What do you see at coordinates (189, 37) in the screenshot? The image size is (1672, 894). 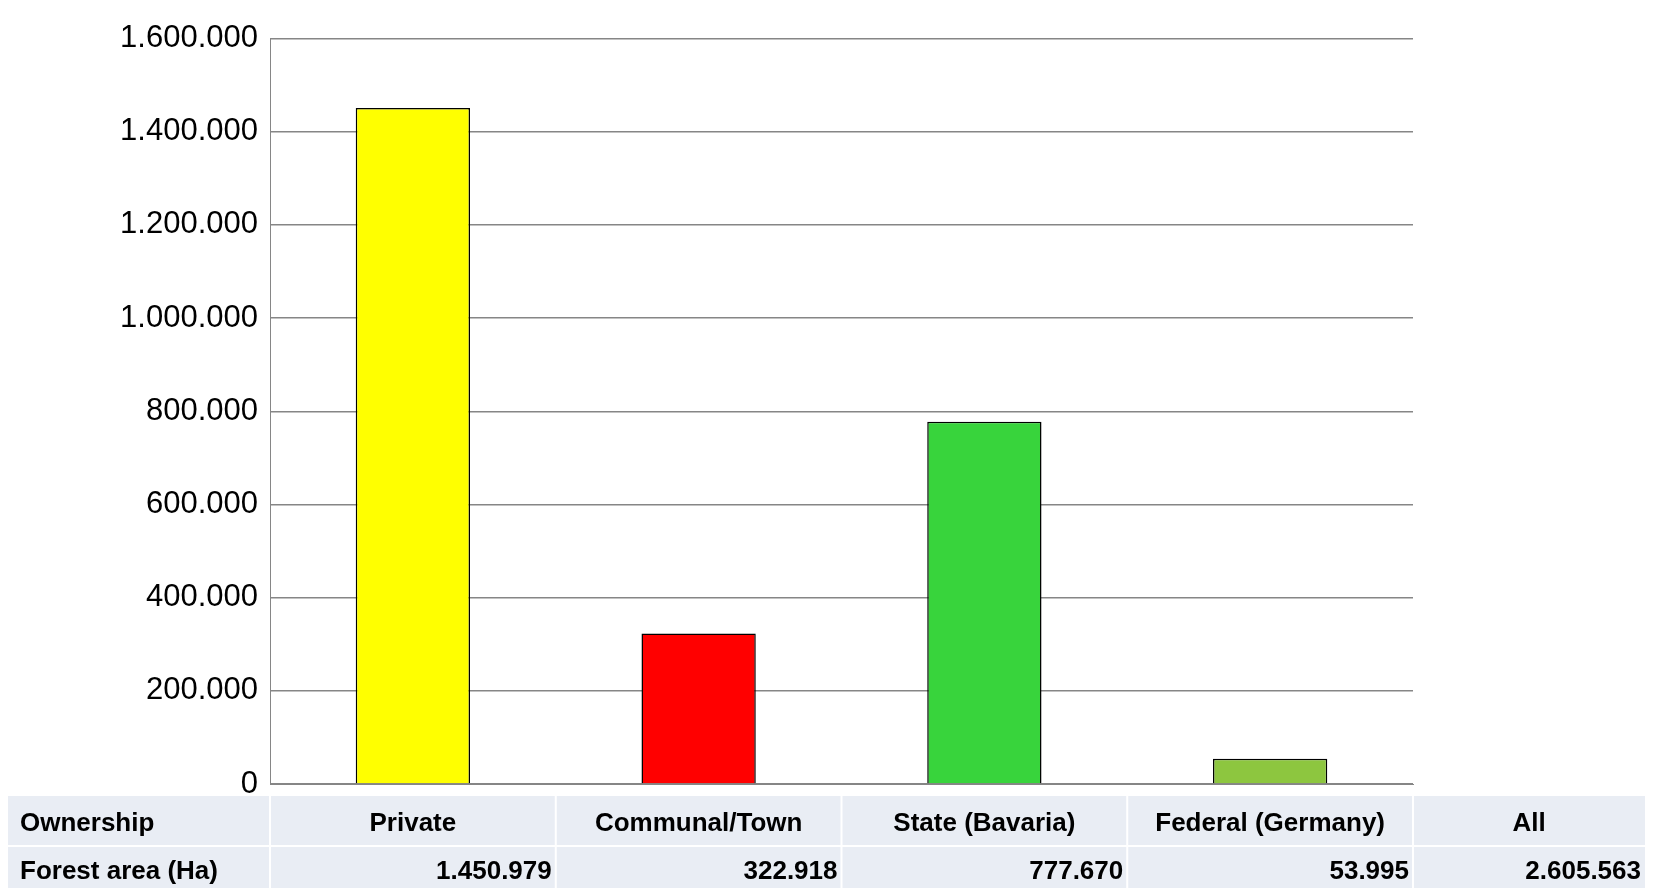 I see `y-tick-label: 1.600.000` at bounding box center [189, 37].